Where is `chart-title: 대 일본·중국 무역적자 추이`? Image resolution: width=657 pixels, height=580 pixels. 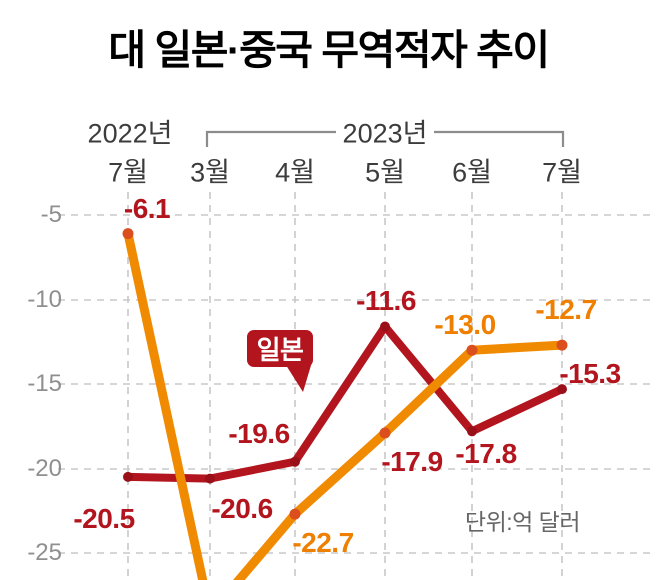
chart-title: 대 일본·중국 무역적자 추이 is located at coordinates (329, 50).